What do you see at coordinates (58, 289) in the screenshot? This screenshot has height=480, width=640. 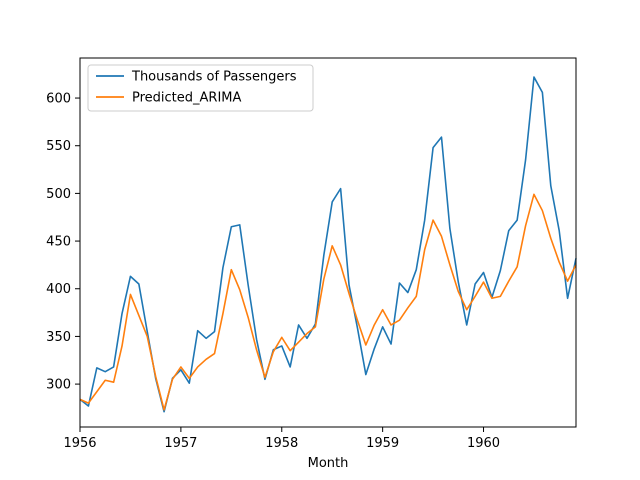 I see `y-tick-label: 400` at bounding box center [58, 289].